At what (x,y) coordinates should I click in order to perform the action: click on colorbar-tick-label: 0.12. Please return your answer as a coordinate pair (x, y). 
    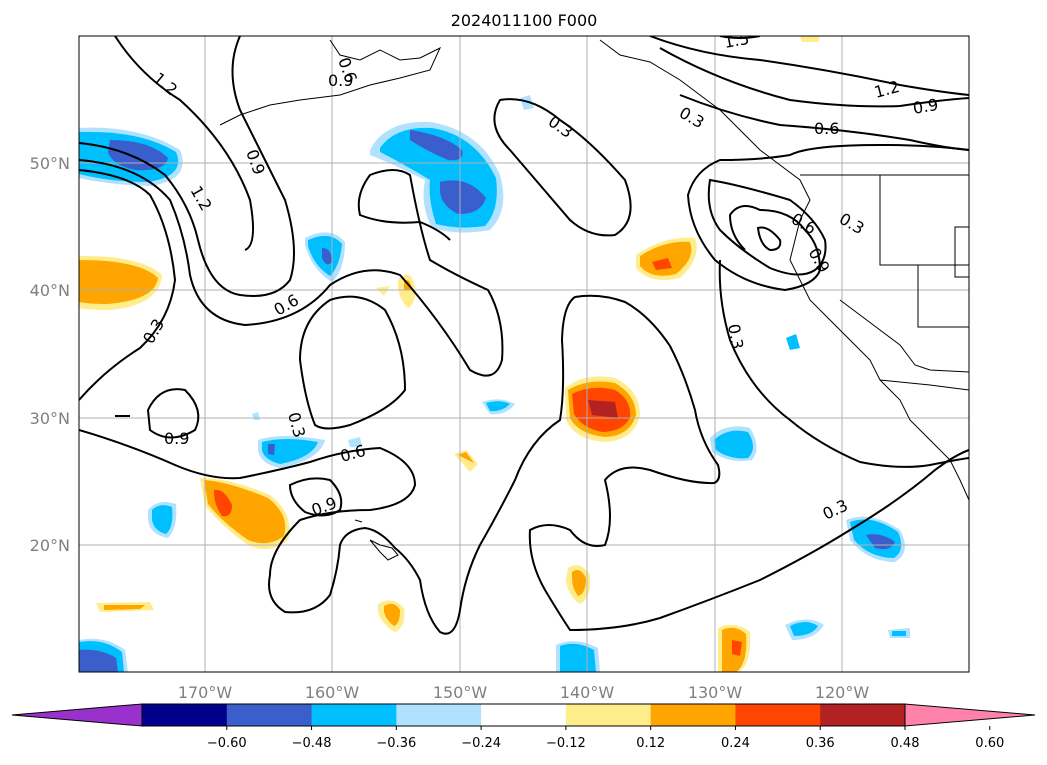
    Looking at the image, I should click on (650, 743).